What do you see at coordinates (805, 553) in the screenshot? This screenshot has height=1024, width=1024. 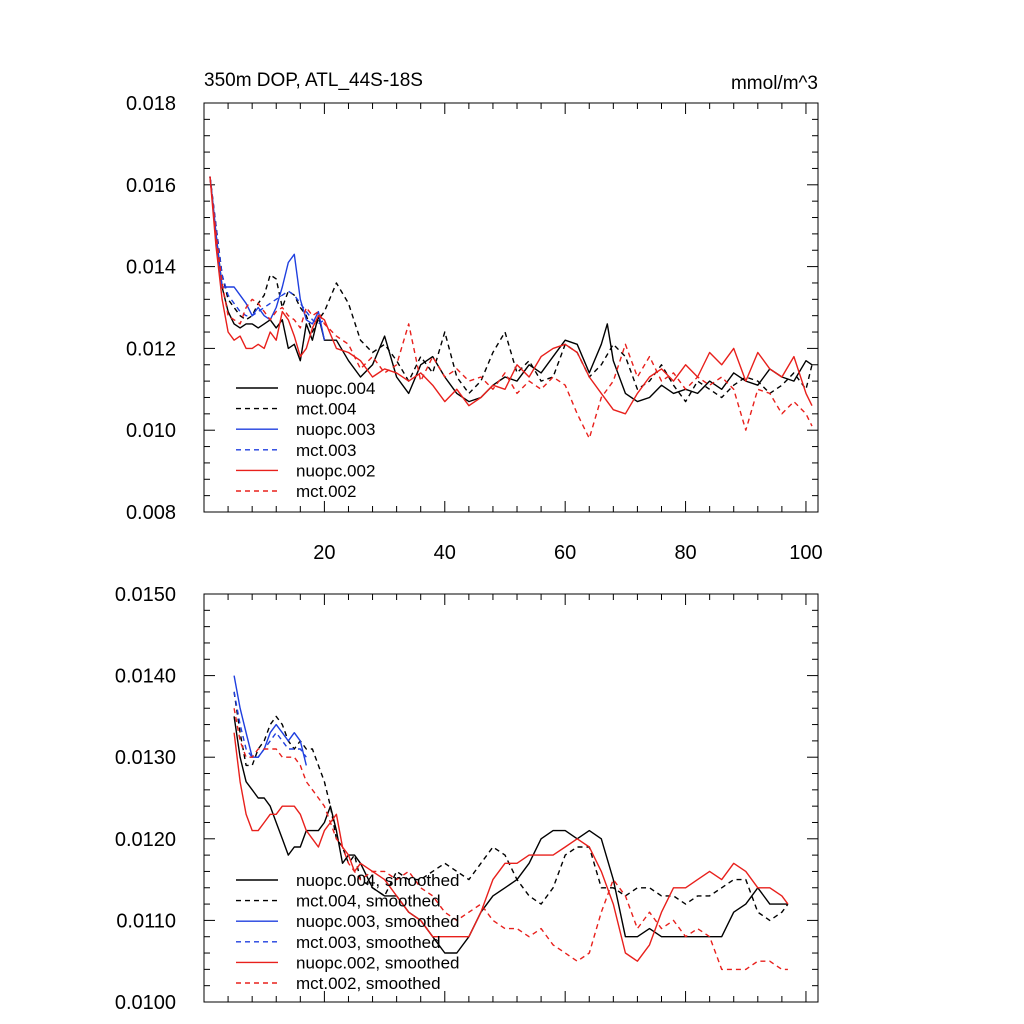 I see `x-tick-label: 100` at bounding box center [805, 553].